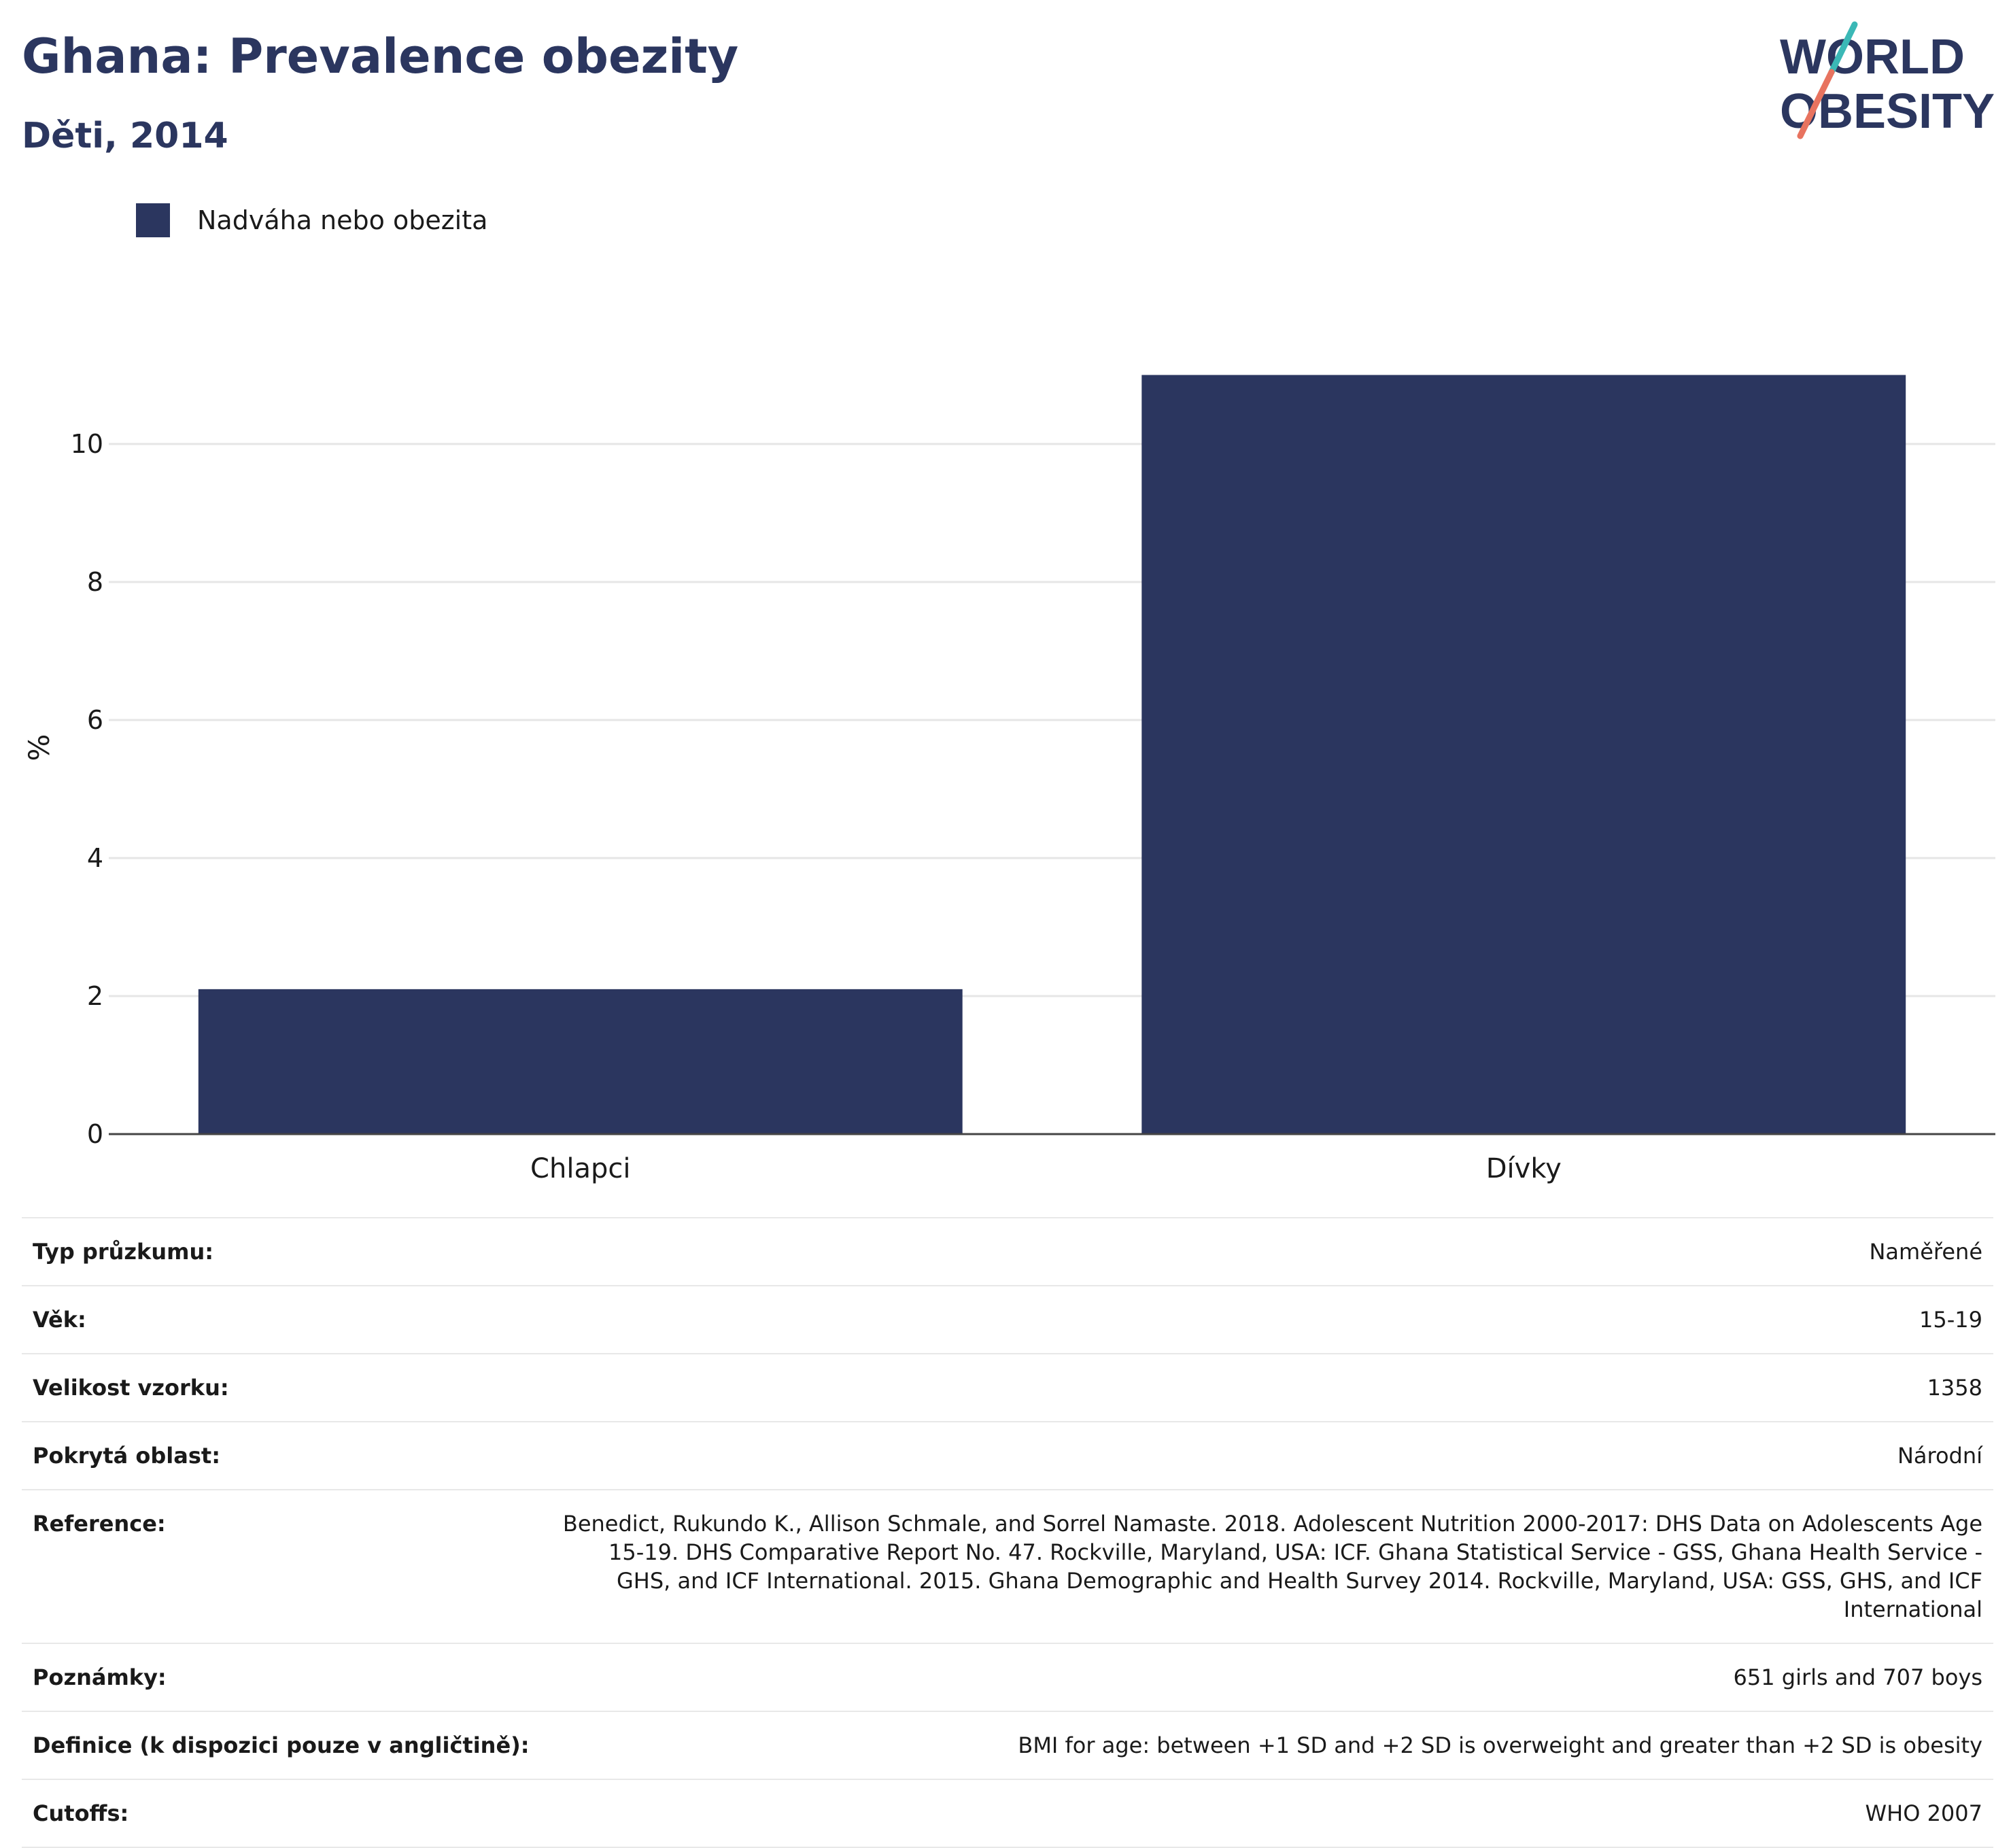 The image size is (2011, 1848). I want to click on info-row: Cutoffs: WHO 2007, so click(1007, 1813).